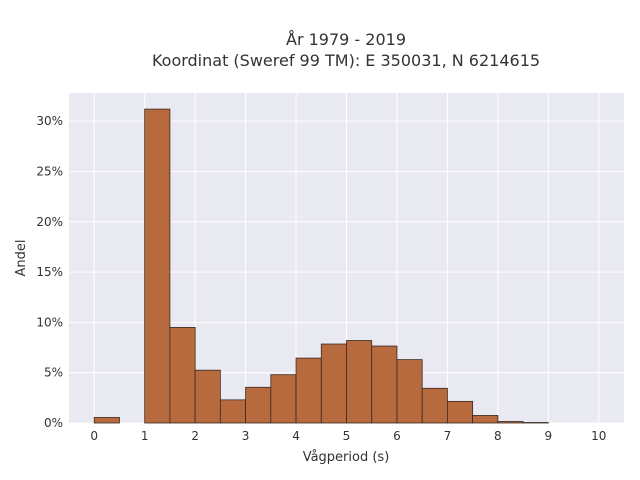 This screenshot has width=640, height=480. What do you see at coordinates (94, 436) in the screenshot?
I see `x-tick-label: 0` at bounding box center [94, 436].